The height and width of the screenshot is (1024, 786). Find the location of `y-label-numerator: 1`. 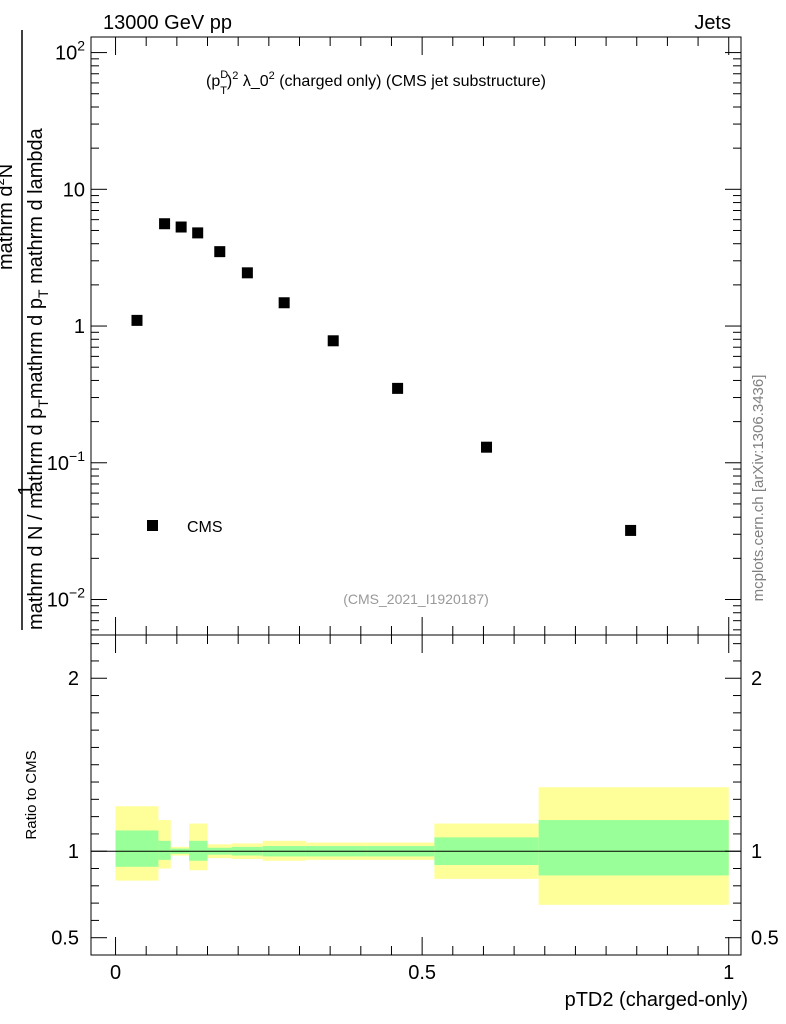

y-label-numerator: 1 is located at coordinates (26, 489).